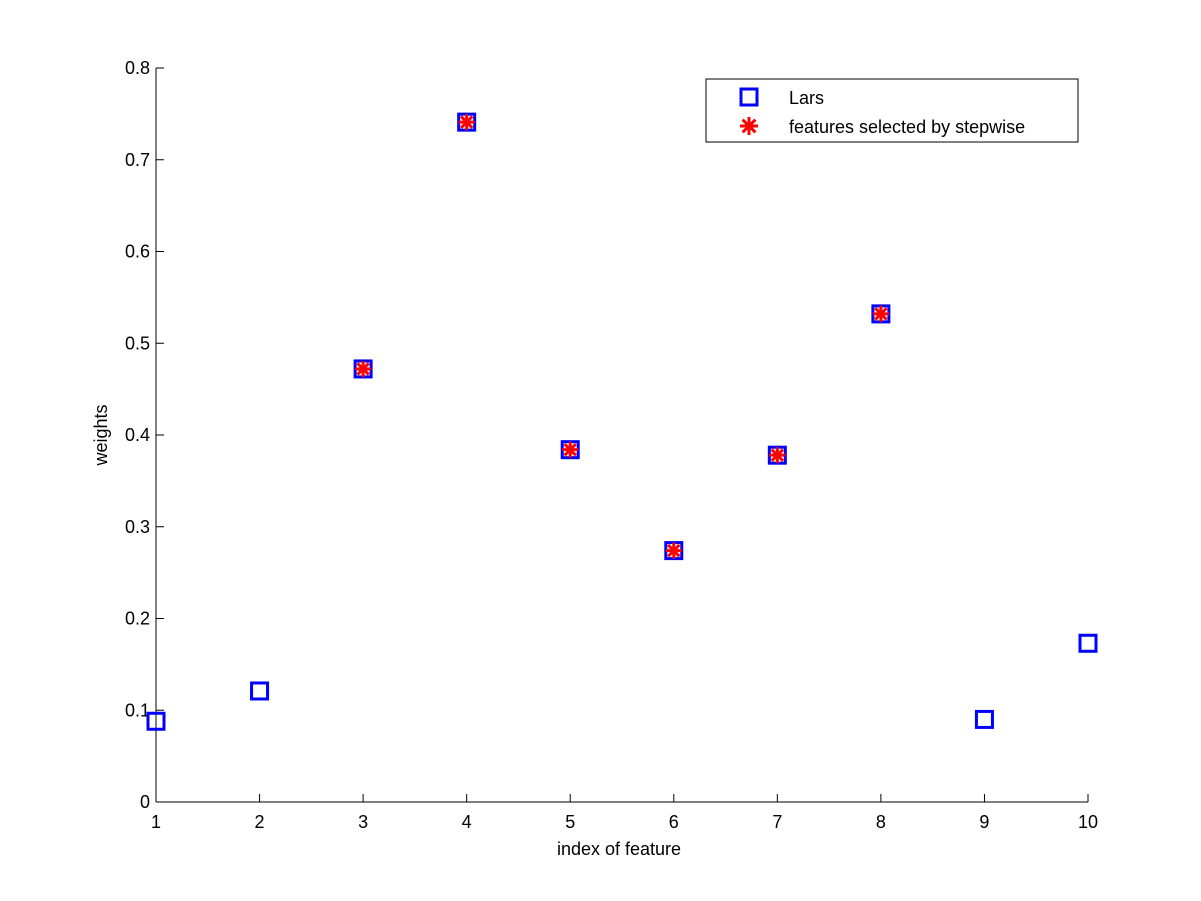  Describe the element at coordinates (674, 822) in the screenshot. I see `x-tick-label: 6` at that location.